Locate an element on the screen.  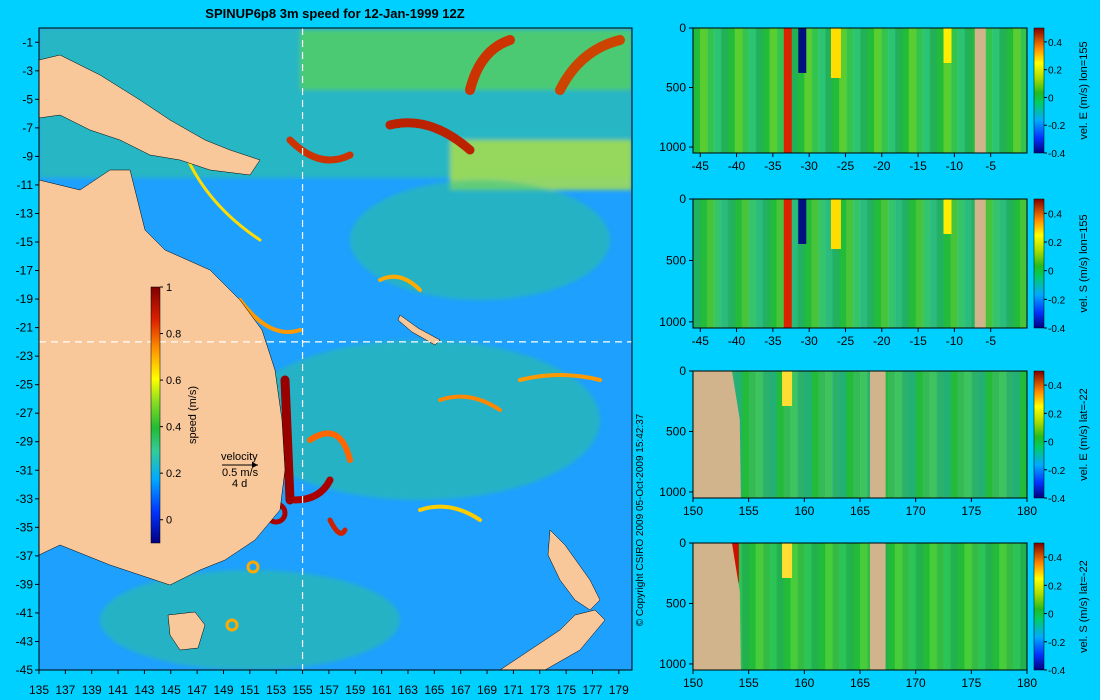
land-new-zealand-north is located at coordinates (574, 570).